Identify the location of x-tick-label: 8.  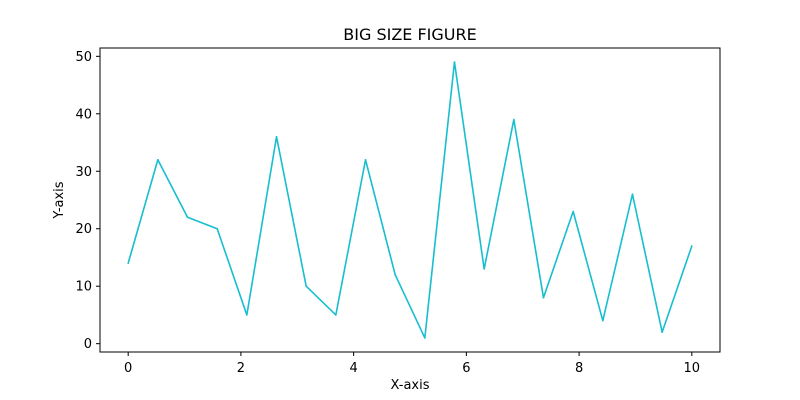
(579, 368).